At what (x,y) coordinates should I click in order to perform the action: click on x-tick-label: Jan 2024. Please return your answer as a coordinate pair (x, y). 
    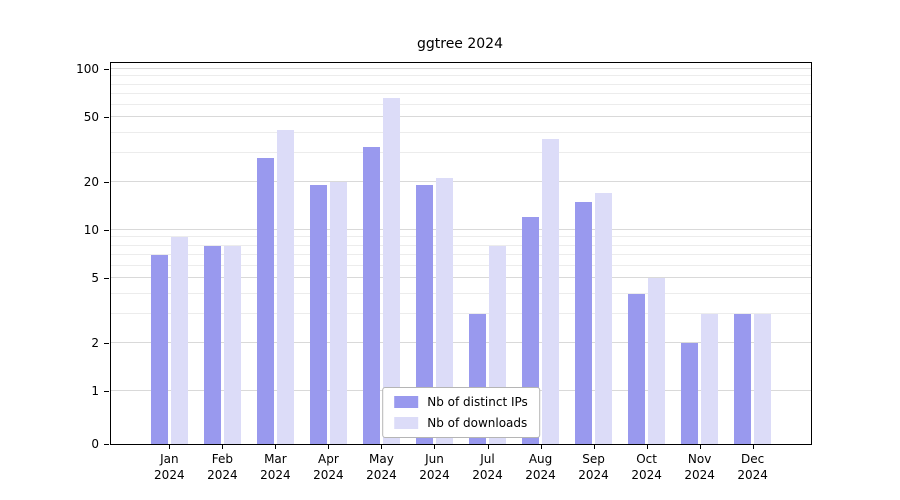
    Looking at the image, I should click on (169, 467).